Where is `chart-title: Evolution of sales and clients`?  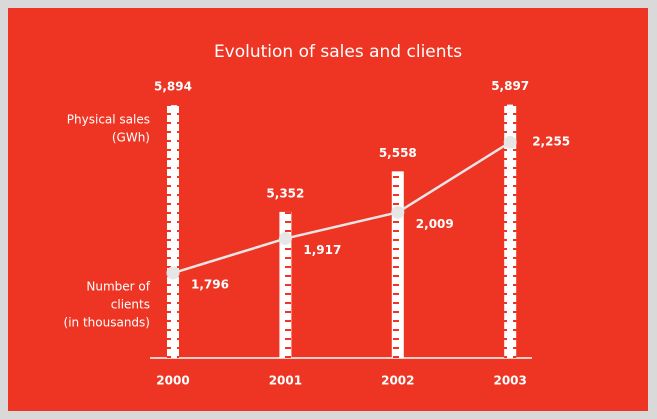 chart-title: Evolution of sales and clients is located at coordinates (338, 52).